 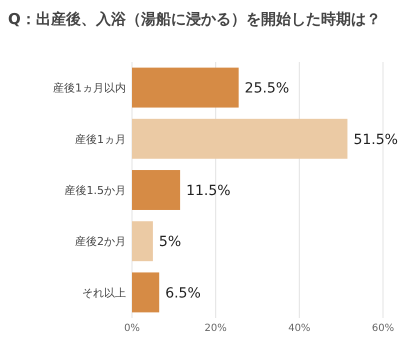 I want to click on y-tick-label: 産後1.5か月, so click(x=95, y=190).